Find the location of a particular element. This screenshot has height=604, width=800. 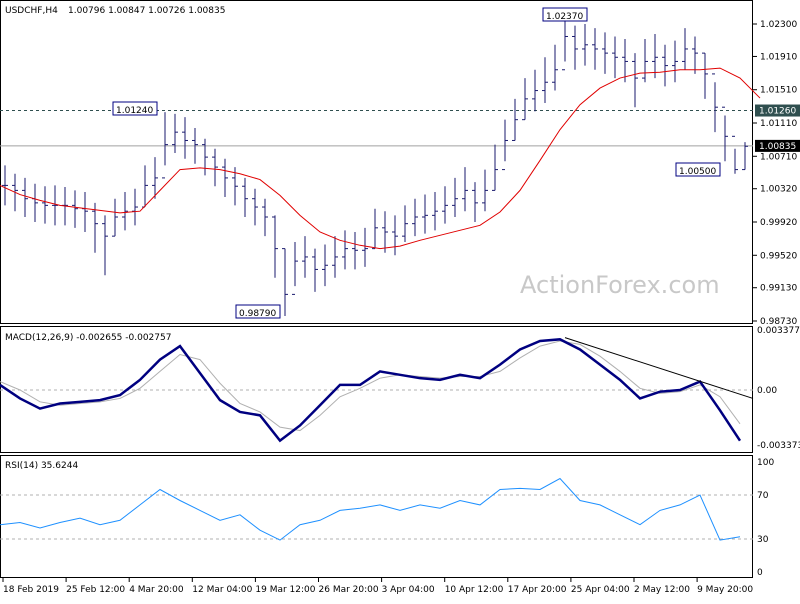

price-axis-label: 1.00320 is located at coordinates (778, 190).